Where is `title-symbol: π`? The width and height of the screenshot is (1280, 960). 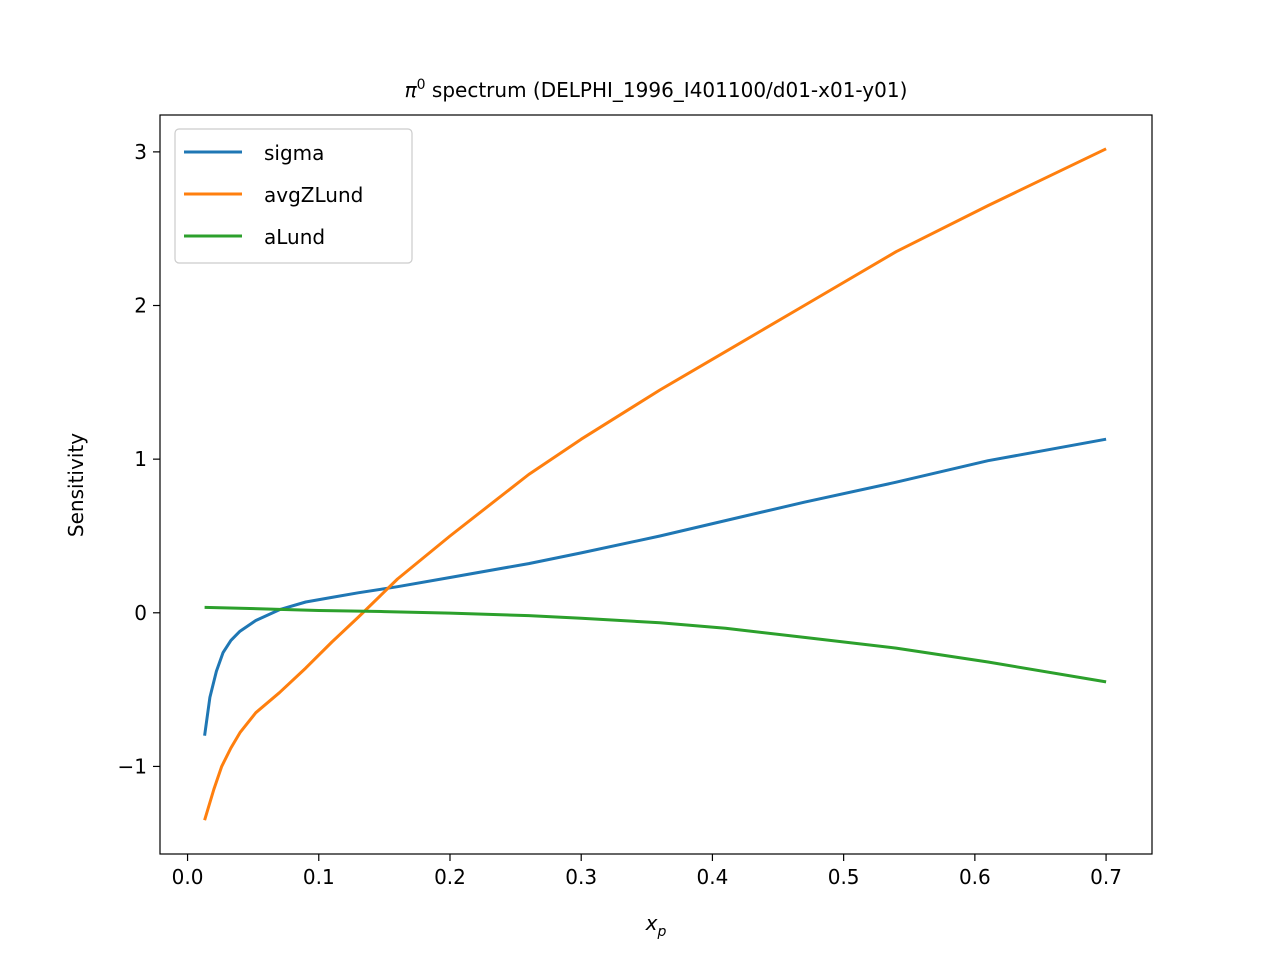
title-symbol: π is located at coordinates (411, 90).